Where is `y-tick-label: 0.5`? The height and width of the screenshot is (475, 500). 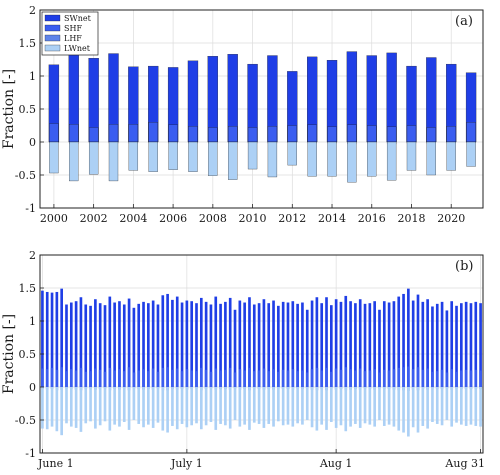 y-tick-label: 0.5 is located at coordinates (28, 354).